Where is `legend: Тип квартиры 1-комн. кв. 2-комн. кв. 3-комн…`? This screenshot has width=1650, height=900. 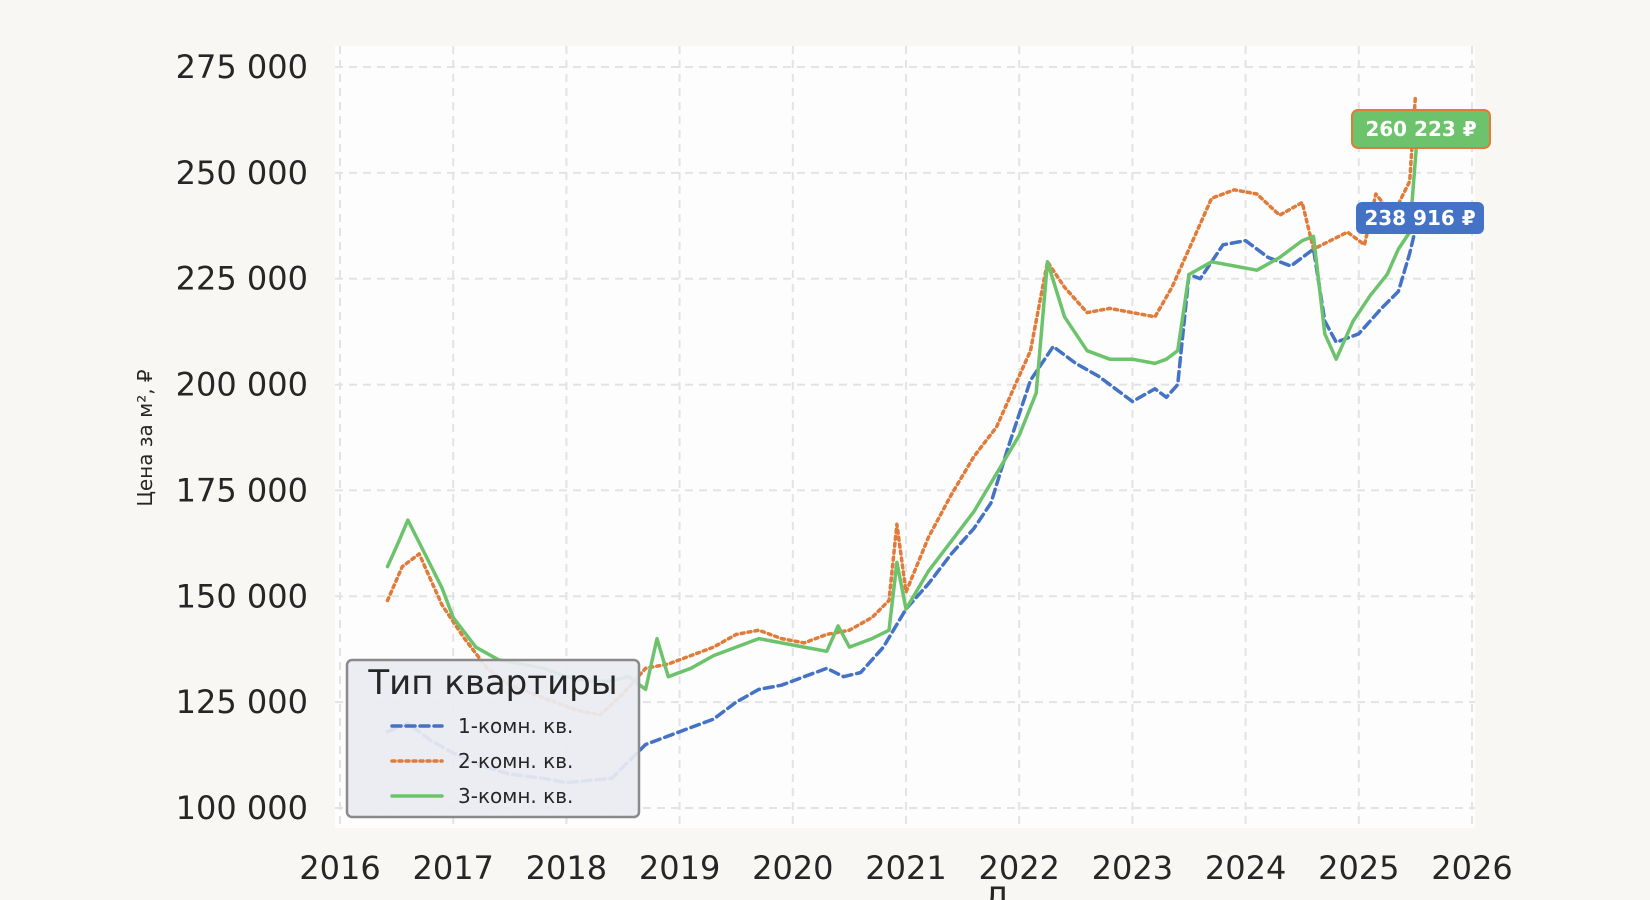
legend: Тип квартиры 1-комн. кв. 2-комн. кв. 3-комн… is located at coordinates (493, 738).